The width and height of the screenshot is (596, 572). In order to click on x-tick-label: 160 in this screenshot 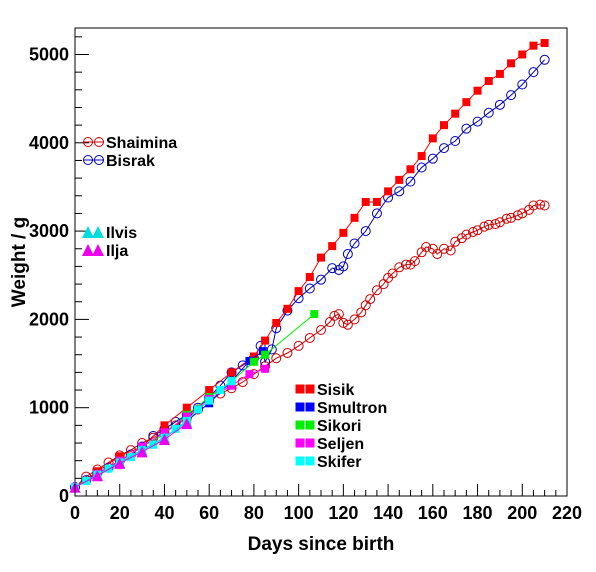, I will do `click(433, 513)`.